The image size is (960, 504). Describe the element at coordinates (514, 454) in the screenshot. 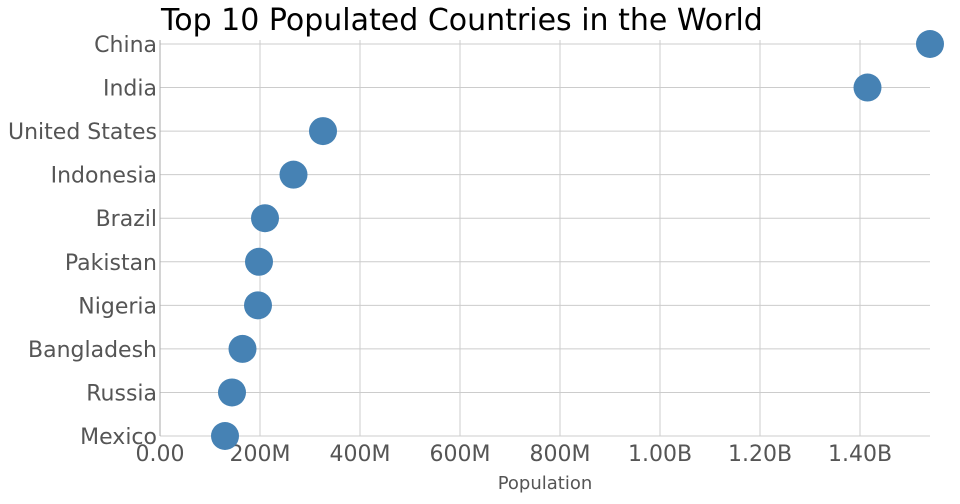

I see `x-axis-labels: 0.00 200M 400M 600M 800M 1.00B 1.20B 1.40B` at that location.